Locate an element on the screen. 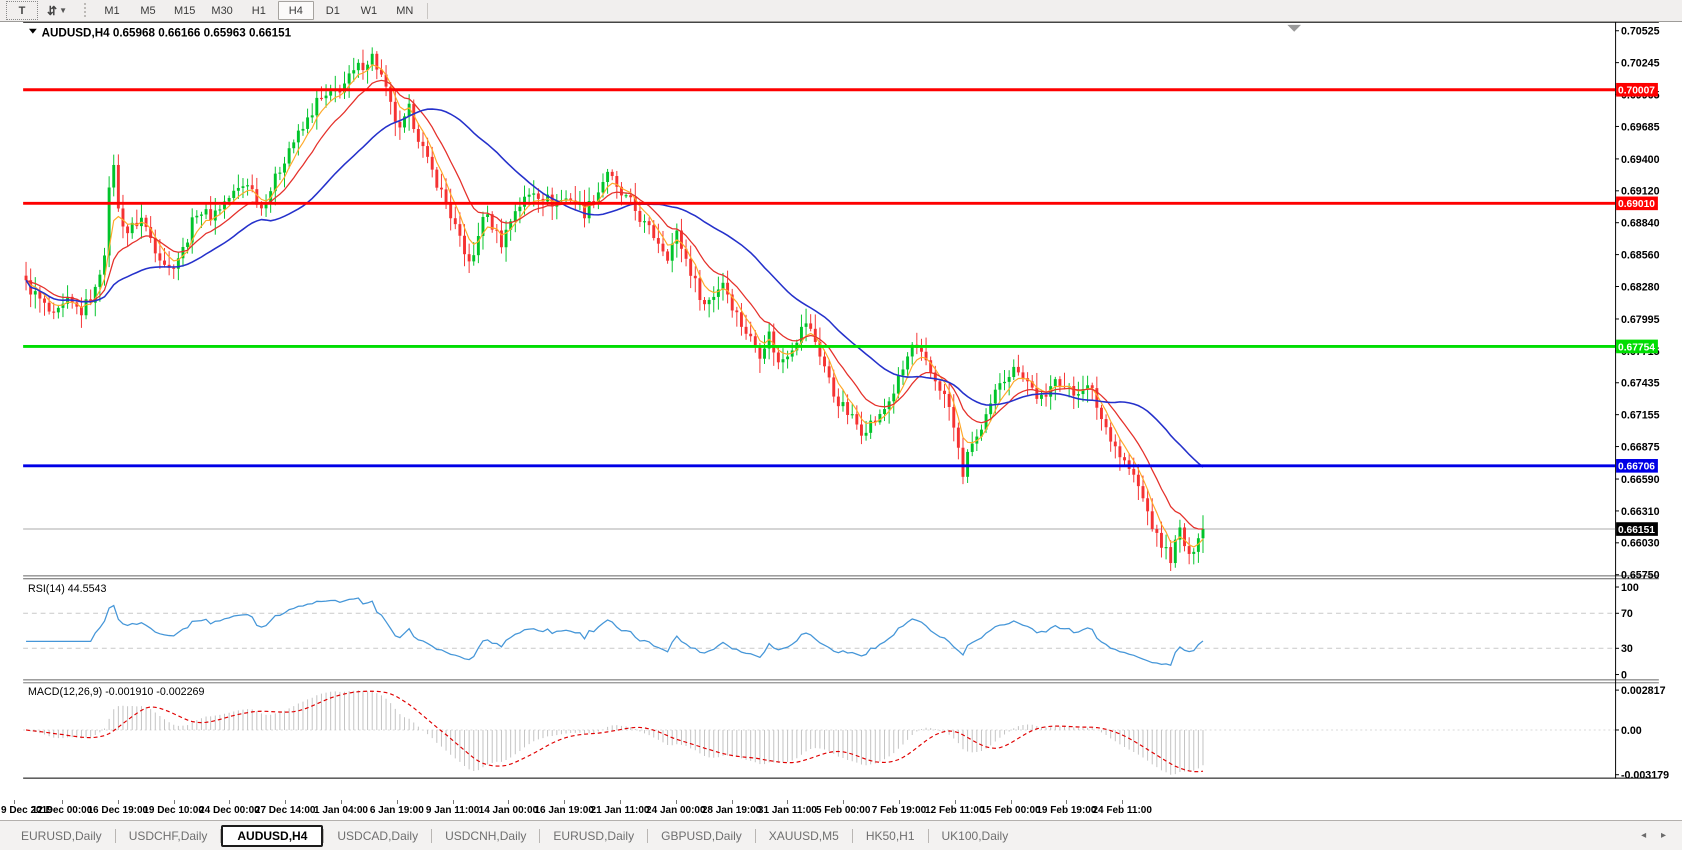  timeframe-button-h1: H1 is located at coordinates (258, 10).